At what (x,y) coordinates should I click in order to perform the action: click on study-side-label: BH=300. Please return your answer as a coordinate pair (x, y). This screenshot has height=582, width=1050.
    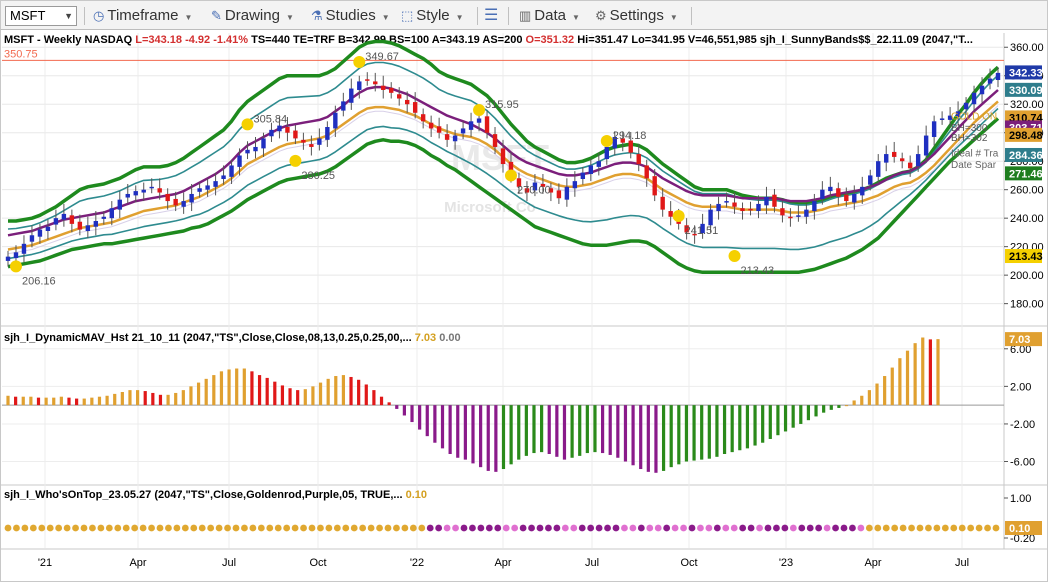
    Looking at the image, I should click on (969, 128).